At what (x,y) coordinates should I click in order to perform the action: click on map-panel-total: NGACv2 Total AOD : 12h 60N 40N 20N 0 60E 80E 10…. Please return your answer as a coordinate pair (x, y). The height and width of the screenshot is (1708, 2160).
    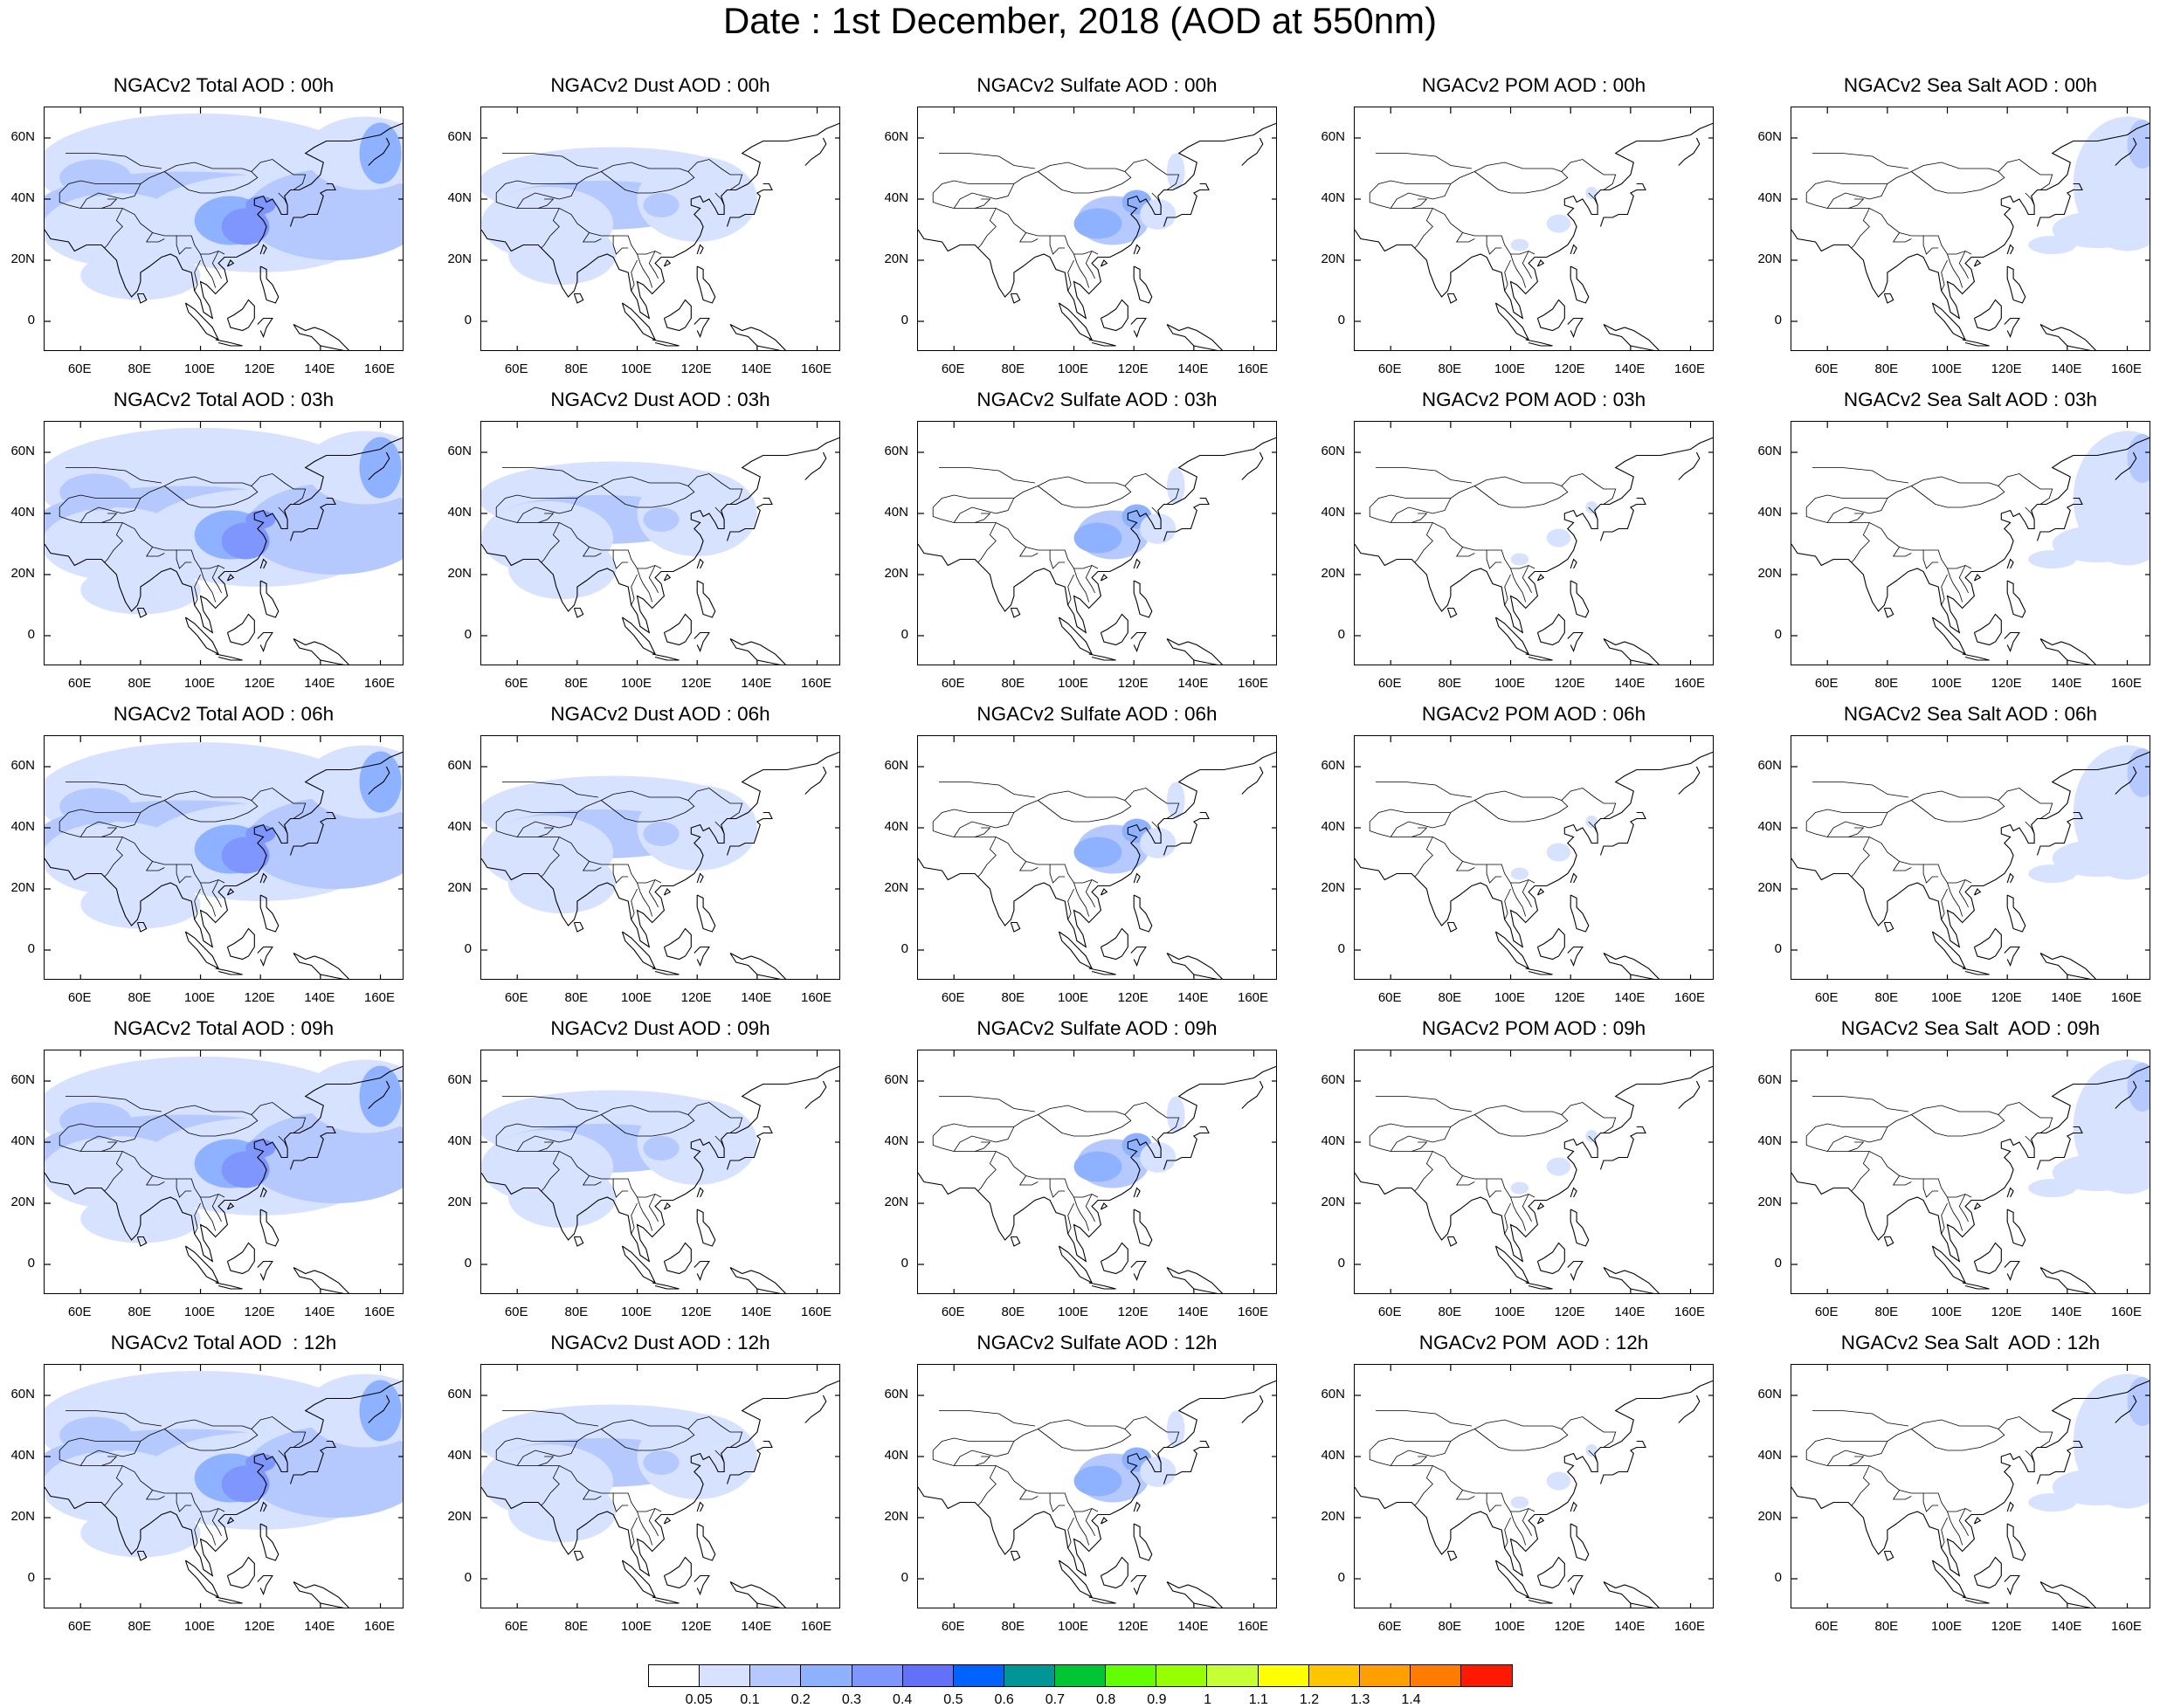
    Looking at the image, I should click on (207, 1483).